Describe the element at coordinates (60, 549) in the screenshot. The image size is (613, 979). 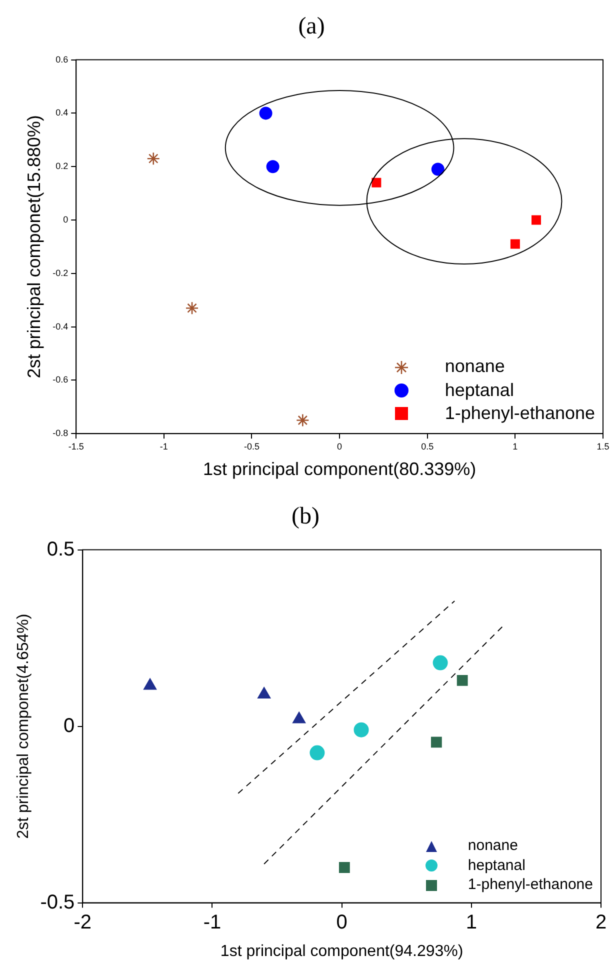
I see `y-tick-label: 0.5` at that location.